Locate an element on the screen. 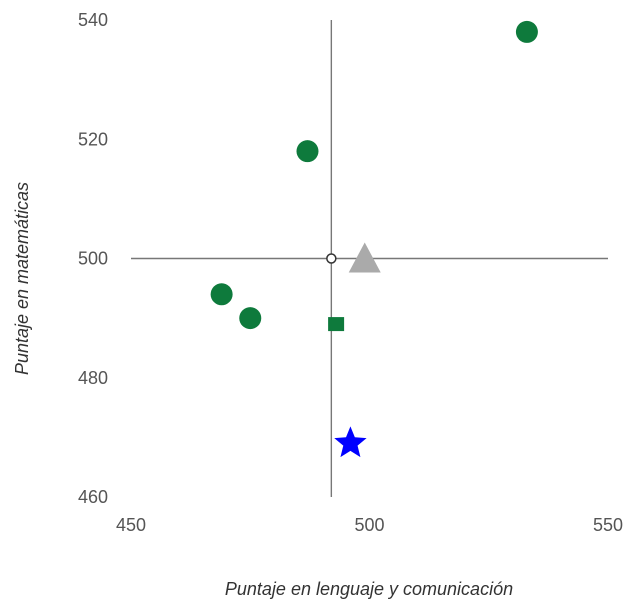 The image size is (632, 602). data-point-triangle is located at coordinates (364, 257).